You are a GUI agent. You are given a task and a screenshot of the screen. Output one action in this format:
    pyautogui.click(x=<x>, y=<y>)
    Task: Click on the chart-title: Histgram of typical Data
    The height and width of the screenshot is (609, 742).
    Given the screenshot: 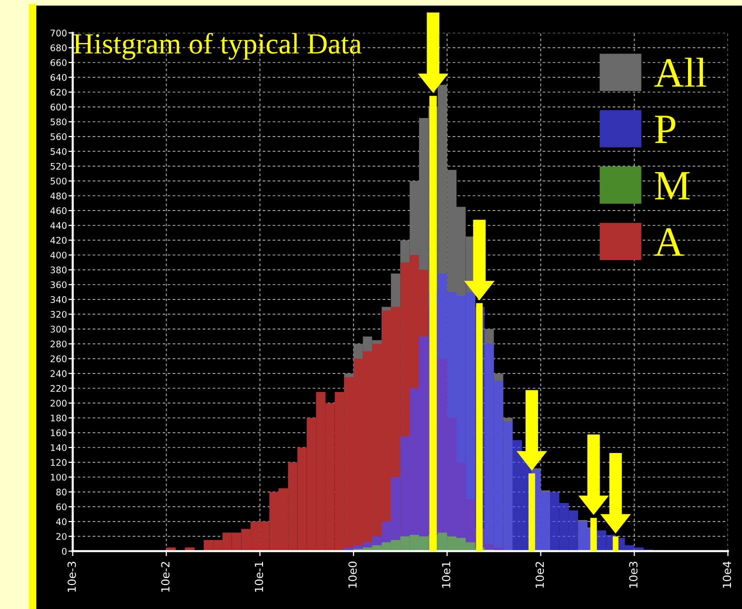 What is the action you would take?
    pyautogui.click(x=218, y=46)
    